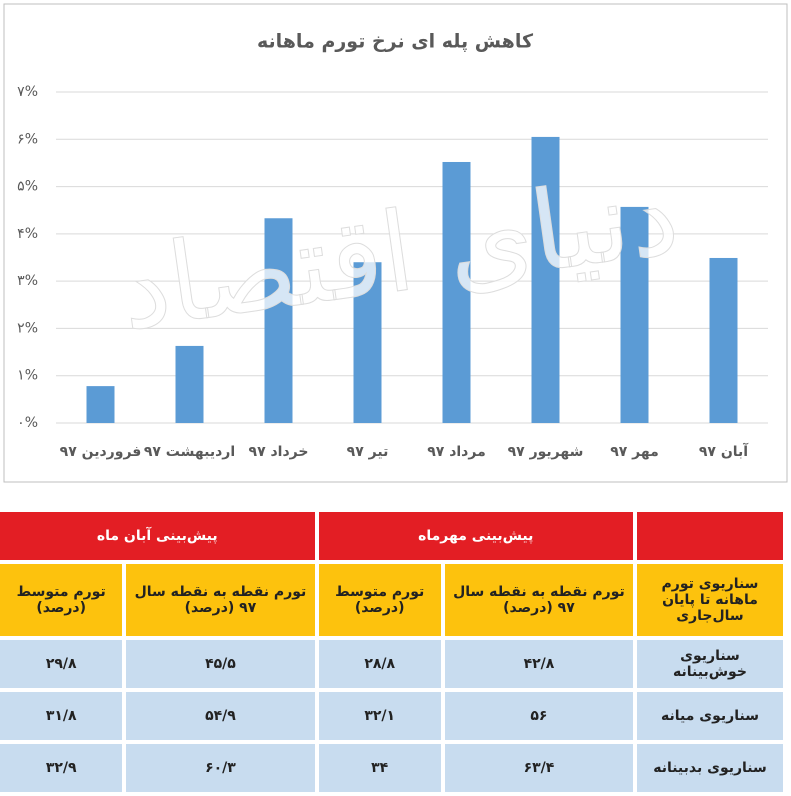 The image size is (791, 796). Describe the element at coordinates (379, 768) in the screenshot. I see `cell: ۳۴` at that location.